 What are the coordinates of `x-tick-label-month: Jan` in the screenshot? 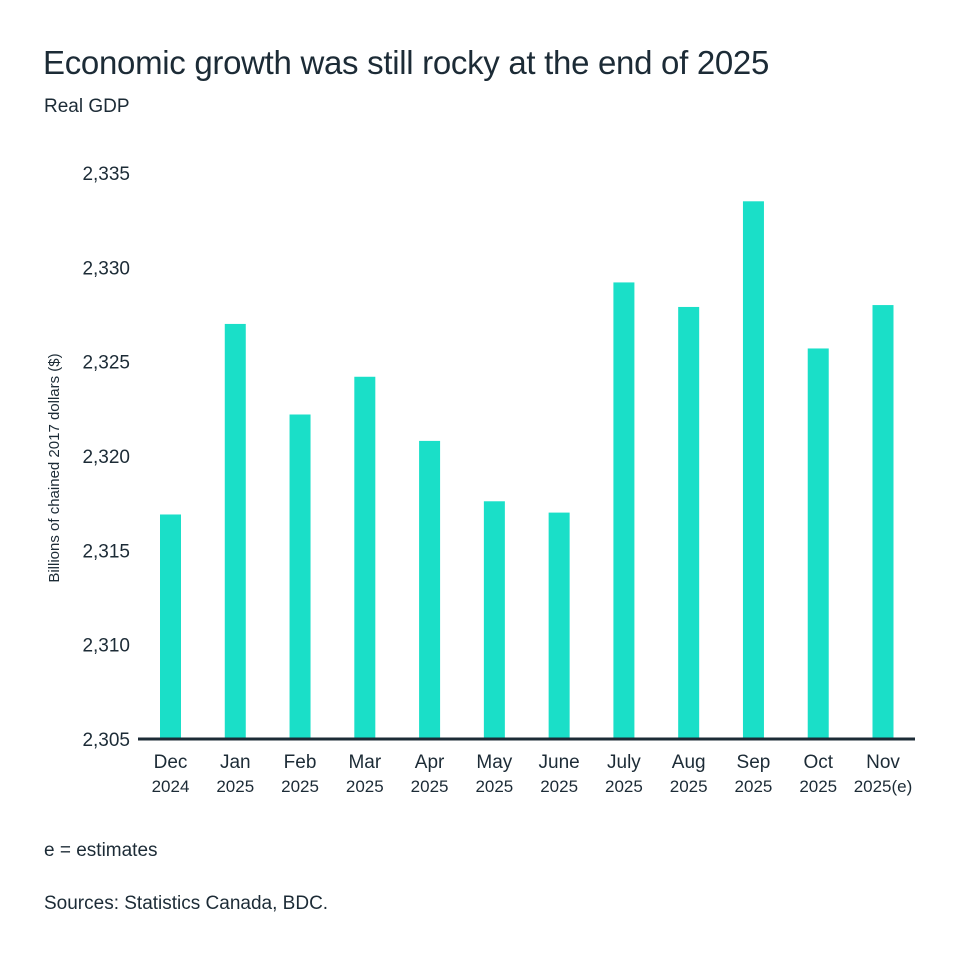 It's located at (235, 762).